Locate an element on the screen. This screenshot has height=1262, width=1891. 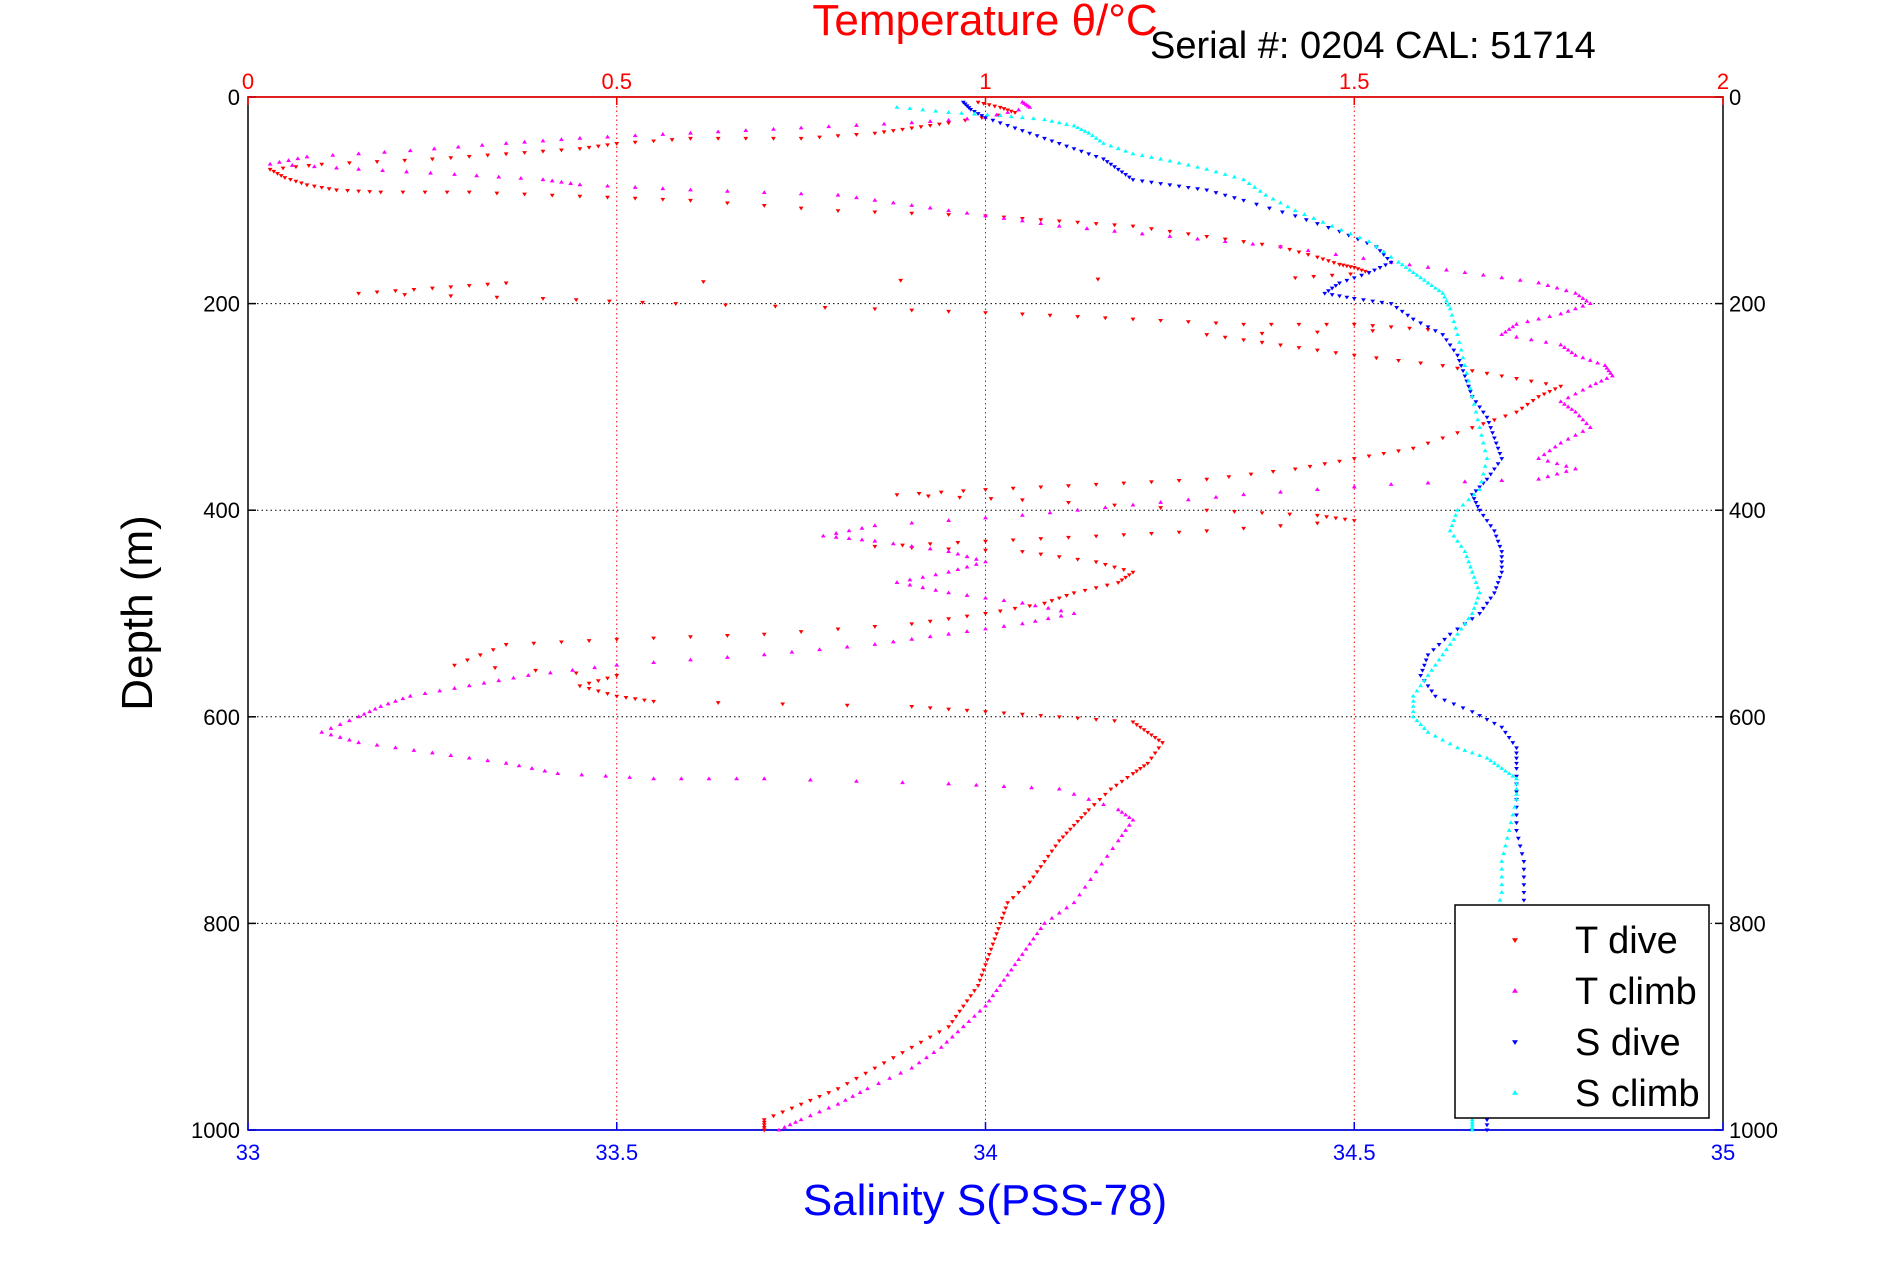
left-tick-label: 1000 is located at coordinates (215, 1130).